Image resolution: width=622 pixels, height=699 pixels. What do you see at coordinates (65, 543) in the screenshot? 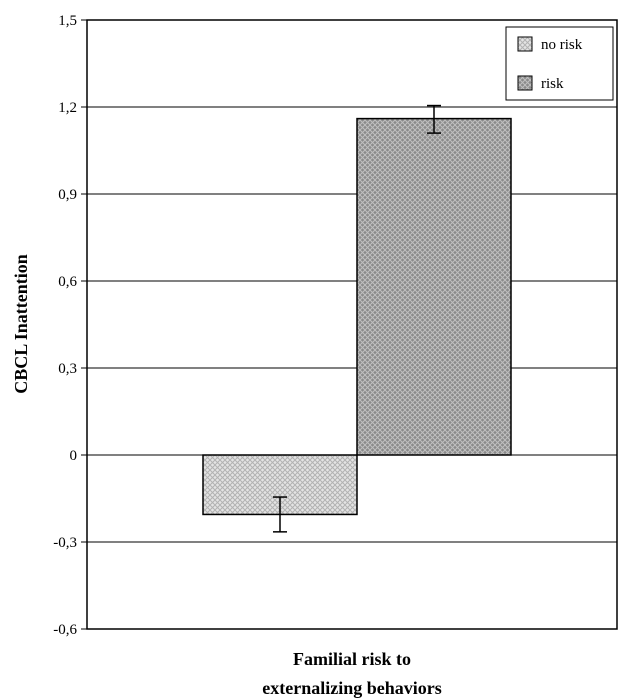
I see `y-tick-label: -0,3` at bounding box center [65, 543].